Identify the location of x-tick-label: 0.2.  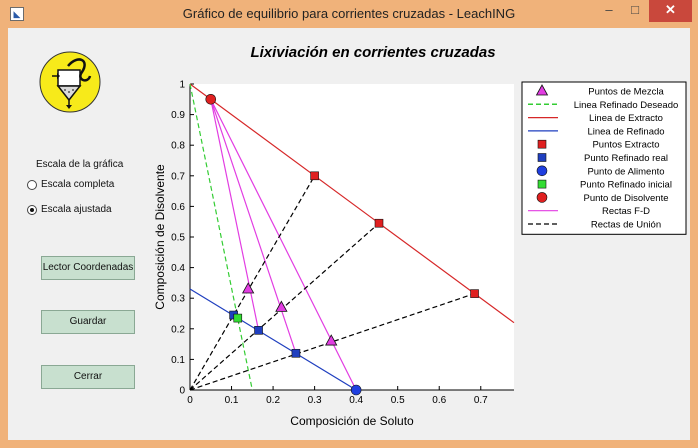
(273, 400).